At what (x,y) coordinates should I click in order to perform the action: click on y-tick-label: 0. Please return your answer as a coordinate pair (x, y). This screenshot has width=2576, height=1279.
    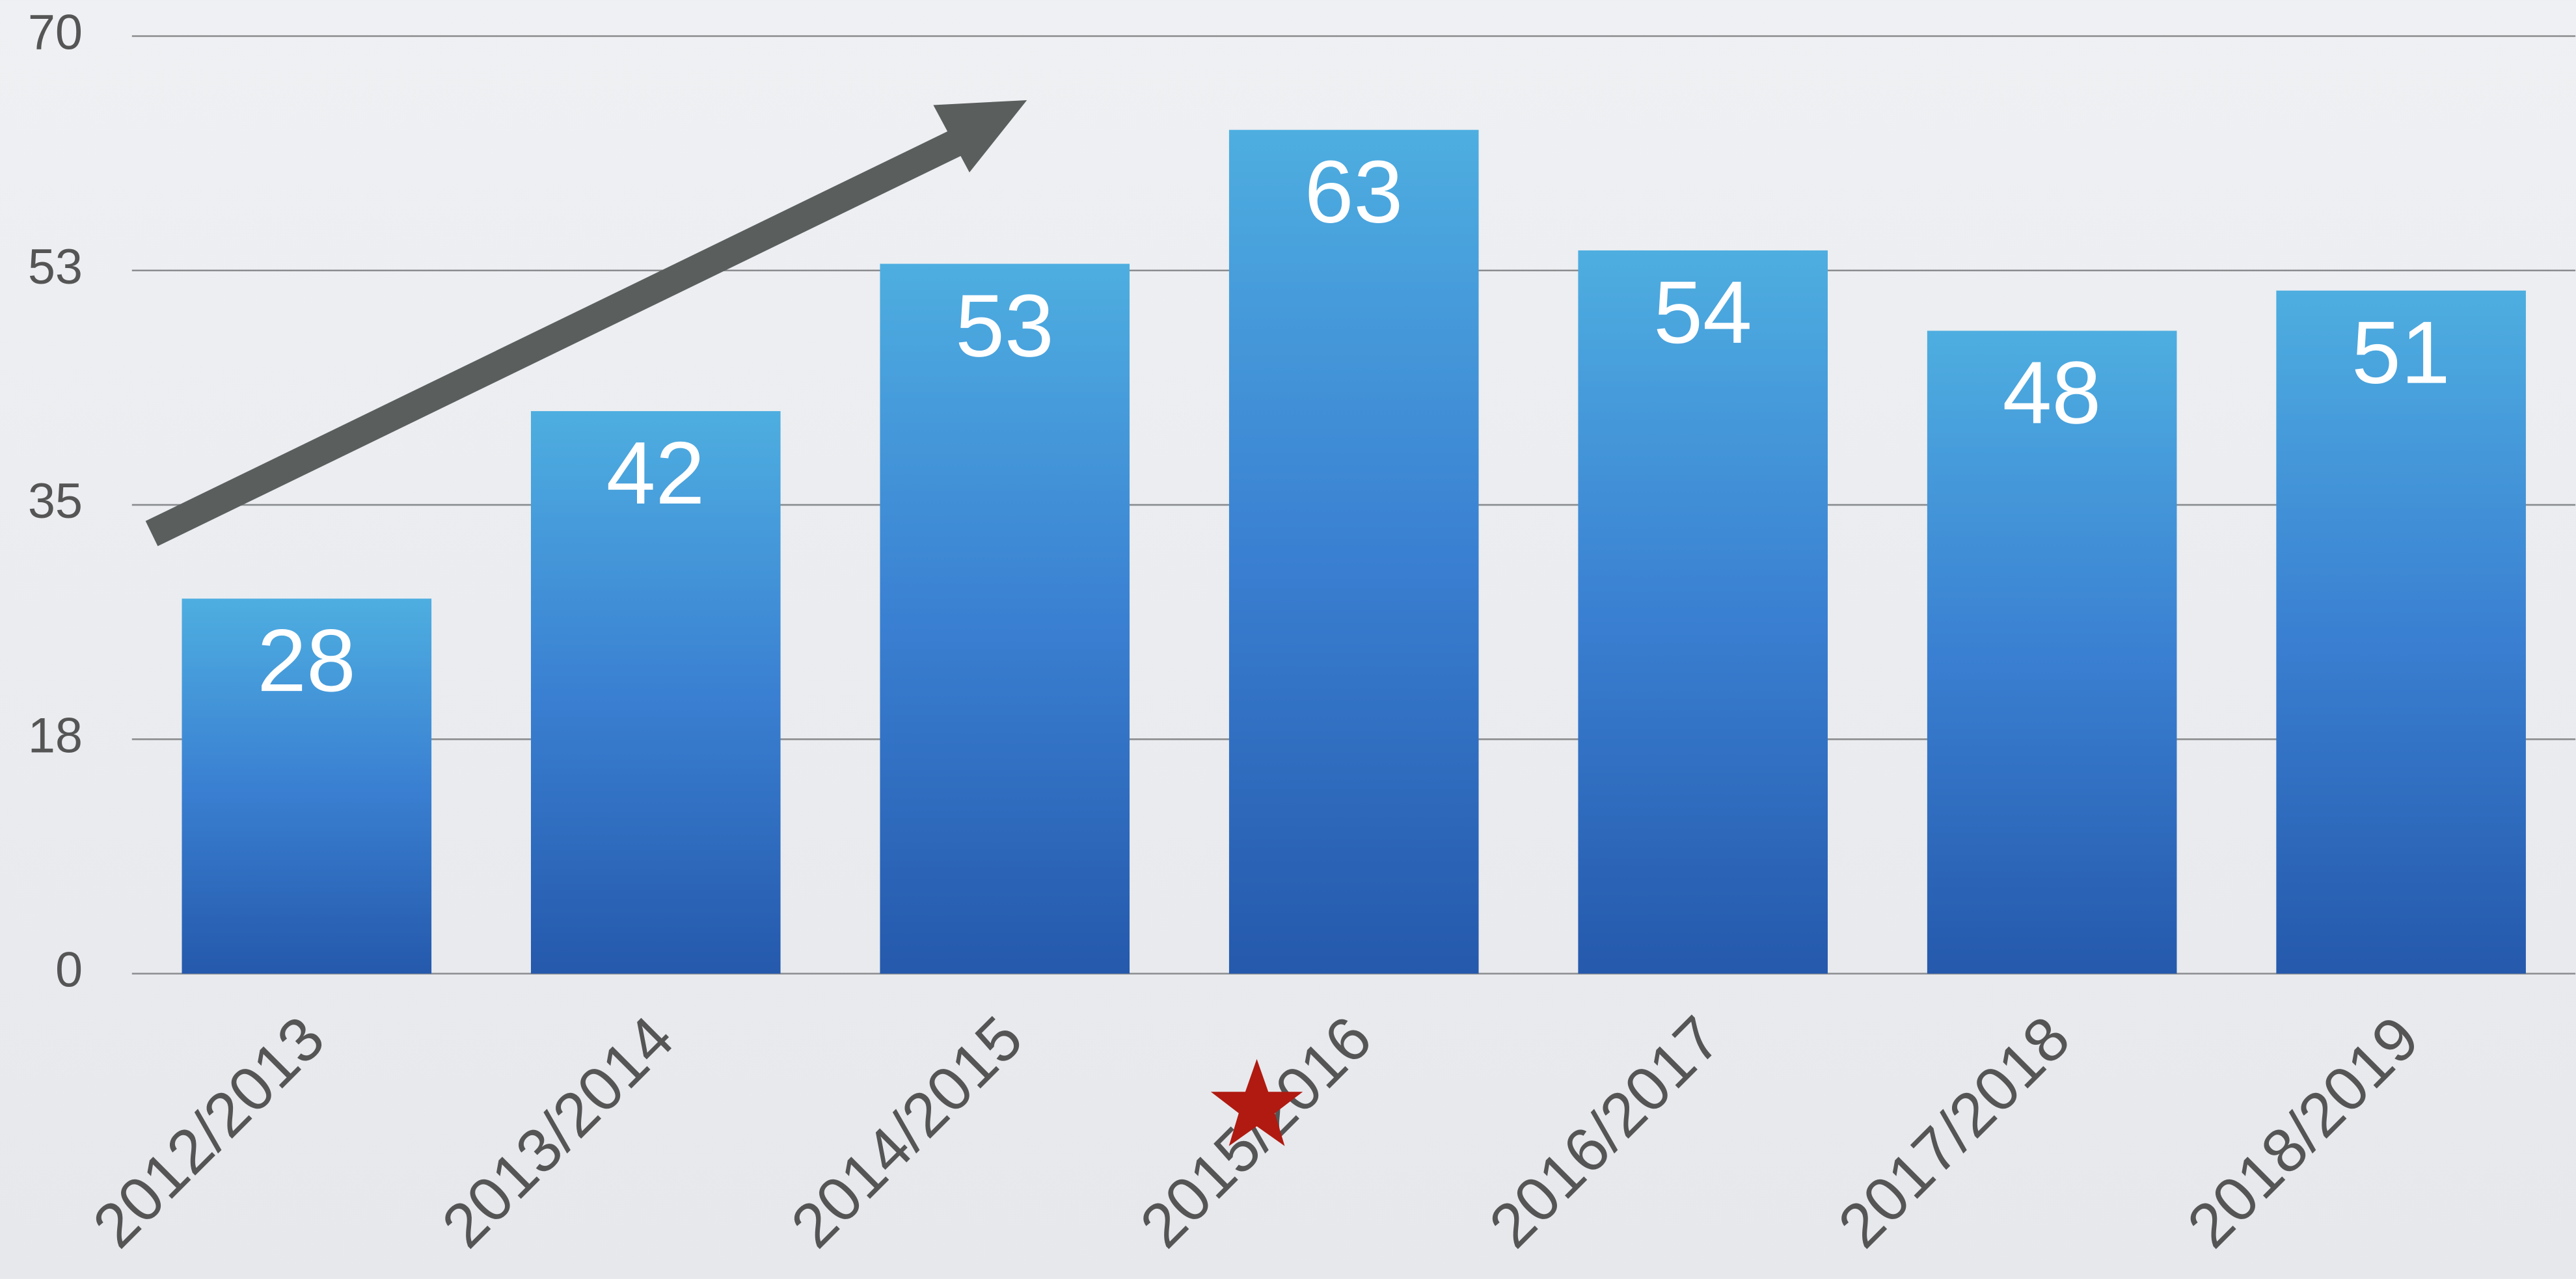
    Looking at the image, I should click on (69, 970).